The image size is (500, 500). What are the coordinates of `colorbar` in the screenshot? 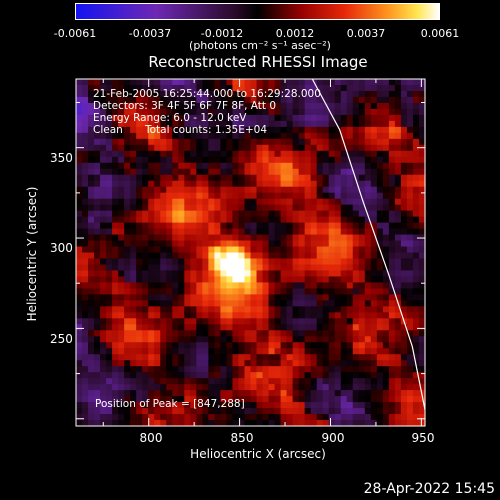 It's located at (257, 11).